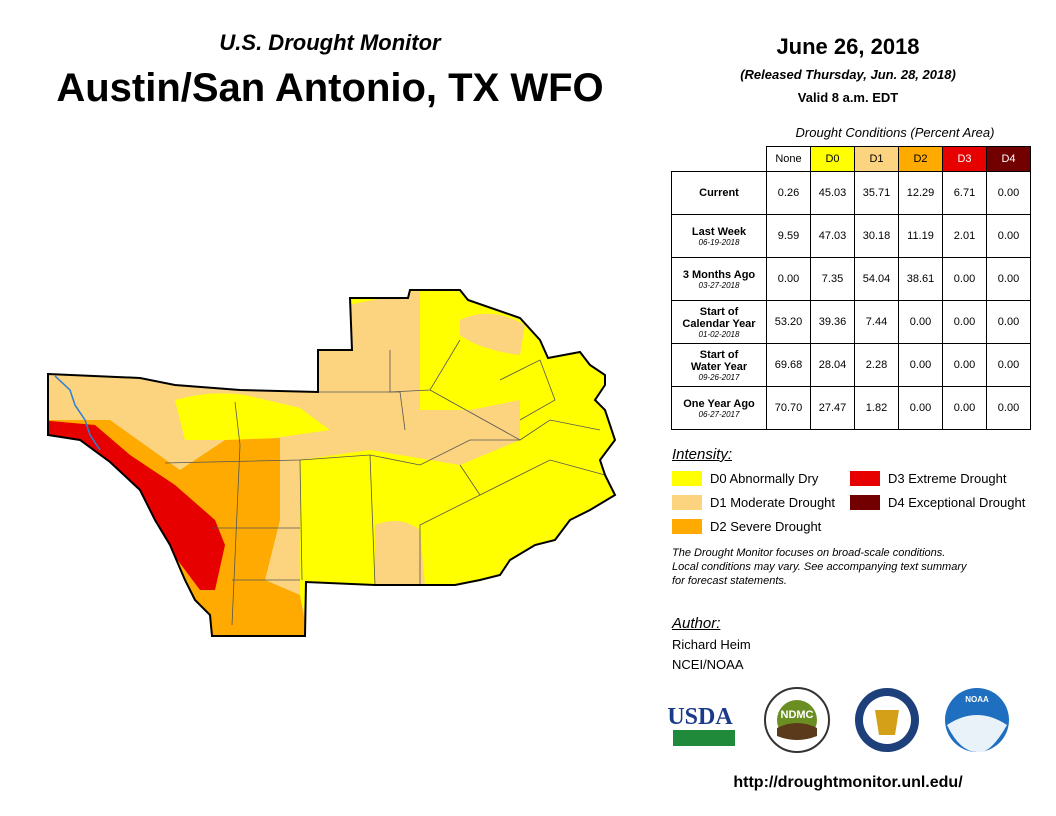 The width and height of the screenshot is (1056, 816). What do you see at coordinates (773, 502) in the screenshot?
I see `legend-label: D1 Moderate Drought` at bounding box center [773, 502].